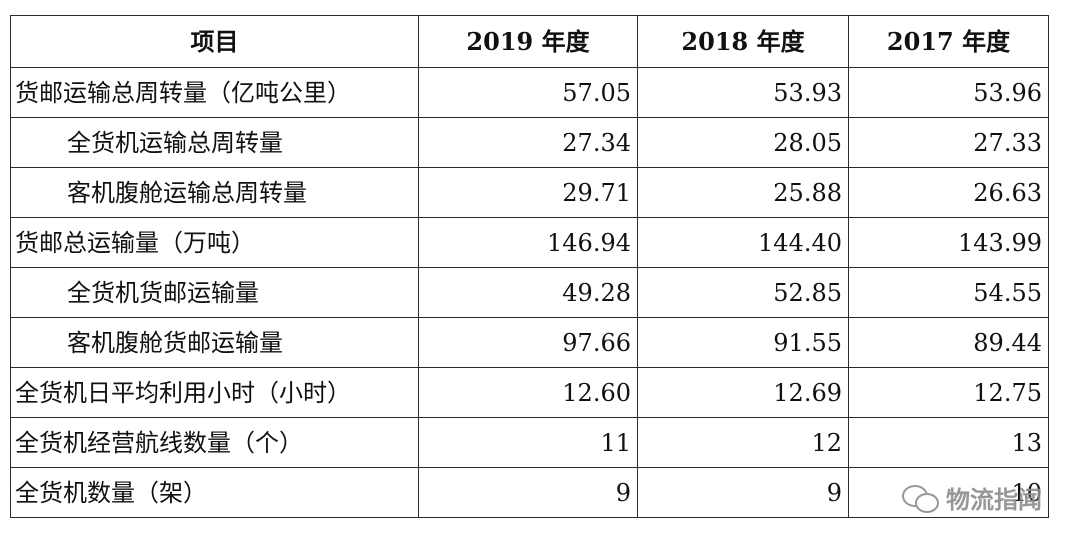  Describe the element at coordinates (214, 41) in the screenshot. I see `header-item: 项目` at that location.